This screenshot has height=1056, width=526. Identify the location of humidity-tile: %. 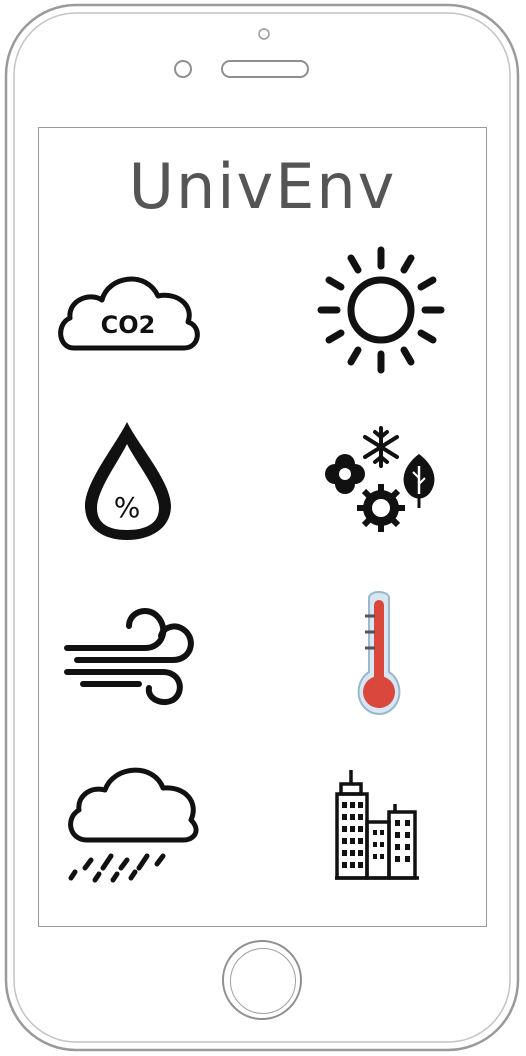
(154, 491).